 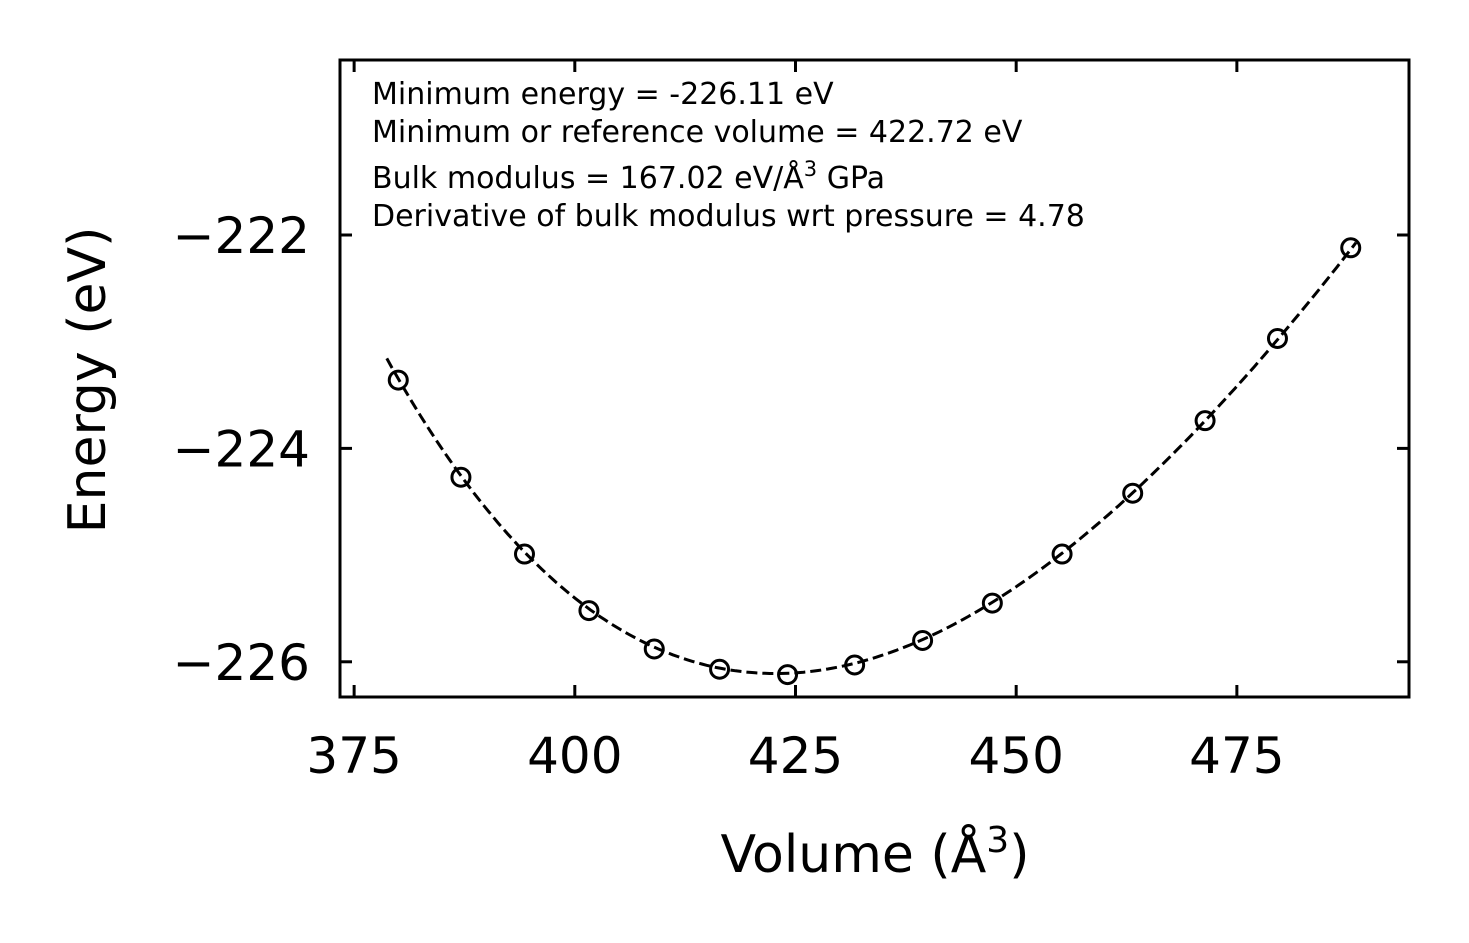 What do you see at coordinates (241, 663) in the screenshot?
I see `y-tick-label: −226` at bounding box center [241, 663].